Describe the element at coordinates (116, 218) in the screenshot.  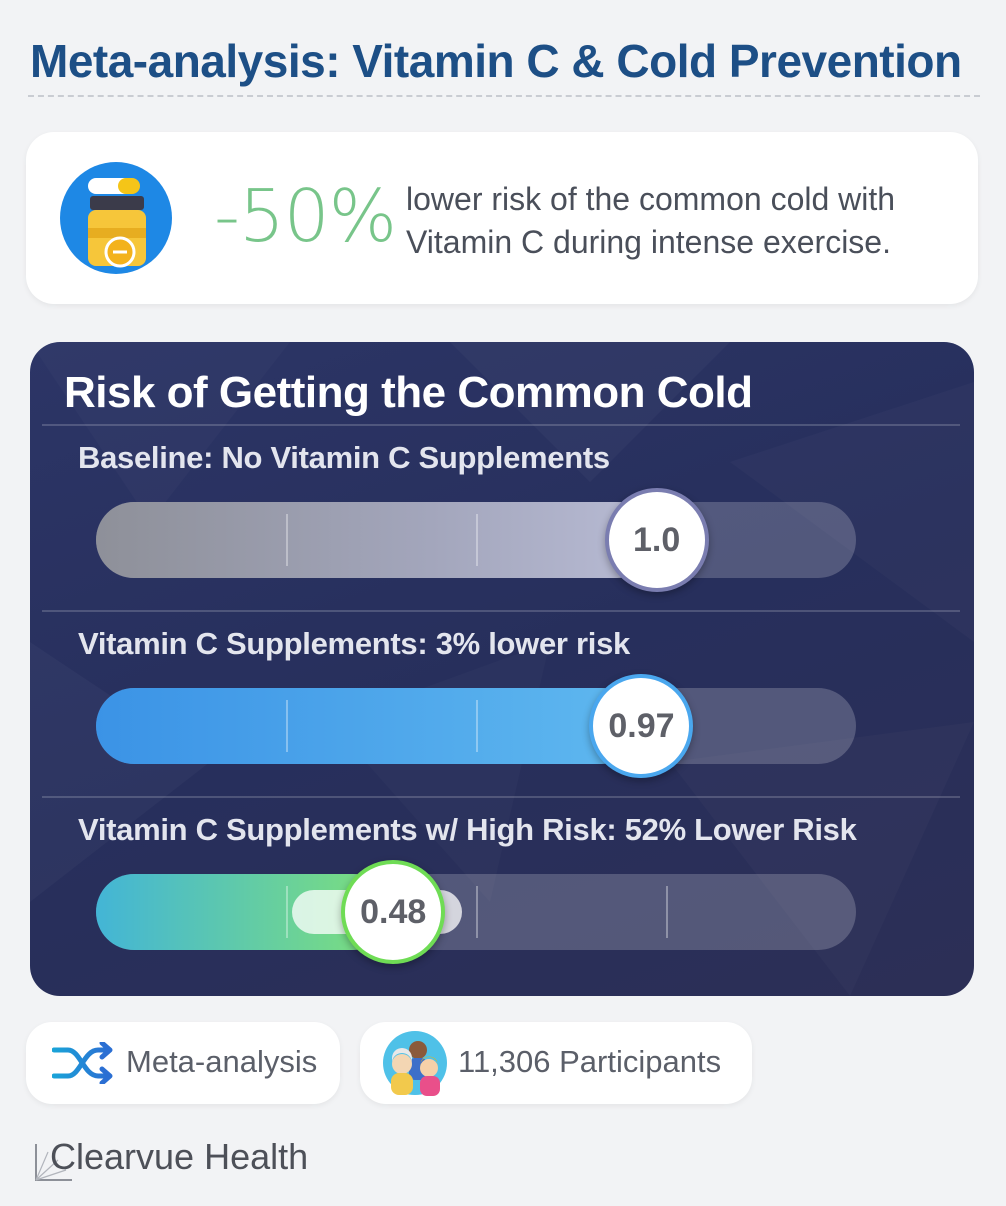
I see `vitamin-bottle-icon` at that location.